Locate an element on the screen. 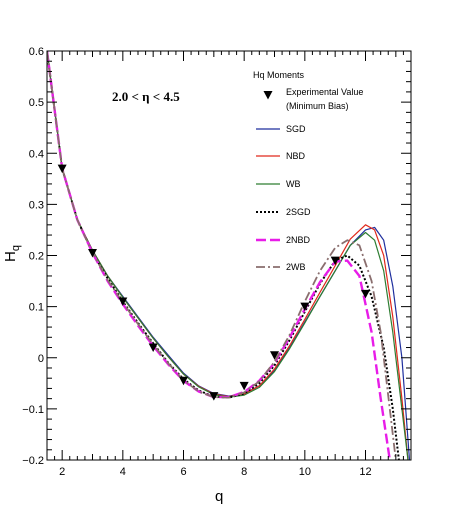  y-tick-label: −0.1 is located at coordinates (33, 410).